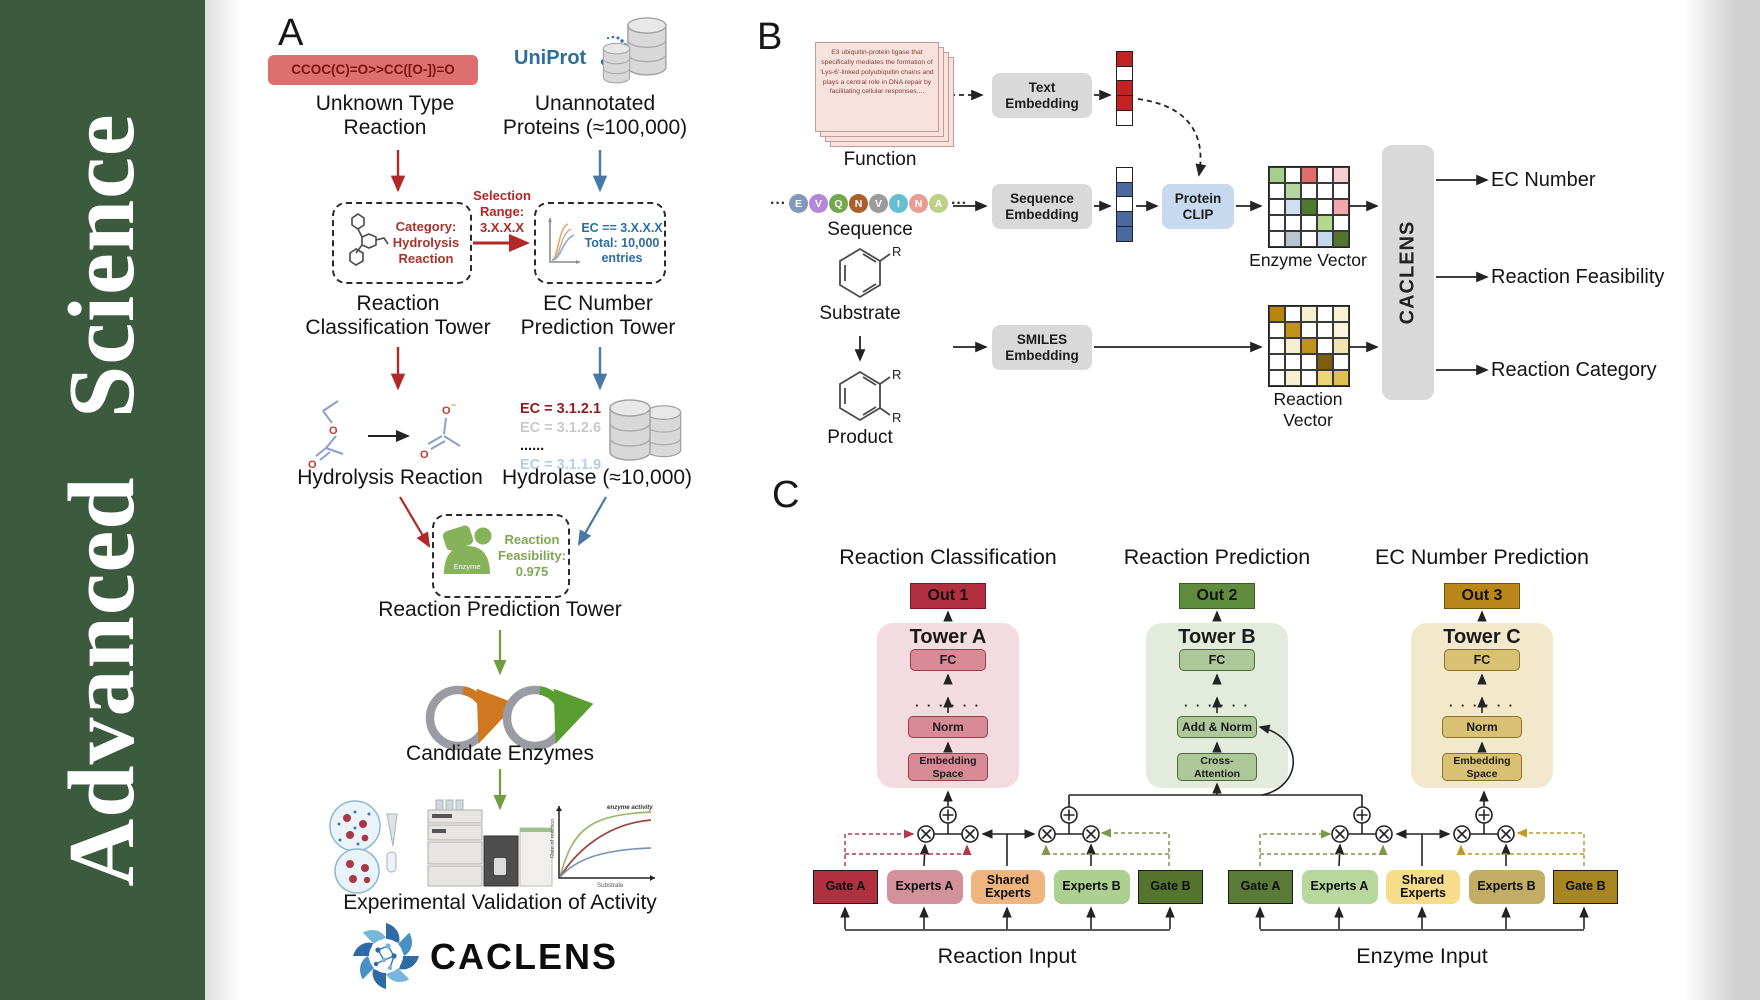 The image size is (1760, 1000). I want to click on category-molecule-slot, so click(367, 243).